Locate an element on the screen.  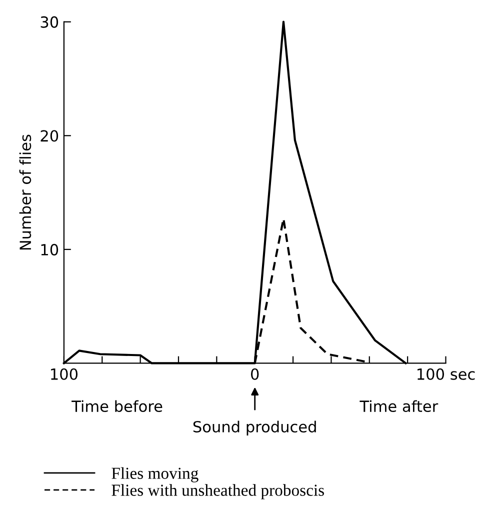
y-tick-label: 20 is located at coordinates (49, 136).